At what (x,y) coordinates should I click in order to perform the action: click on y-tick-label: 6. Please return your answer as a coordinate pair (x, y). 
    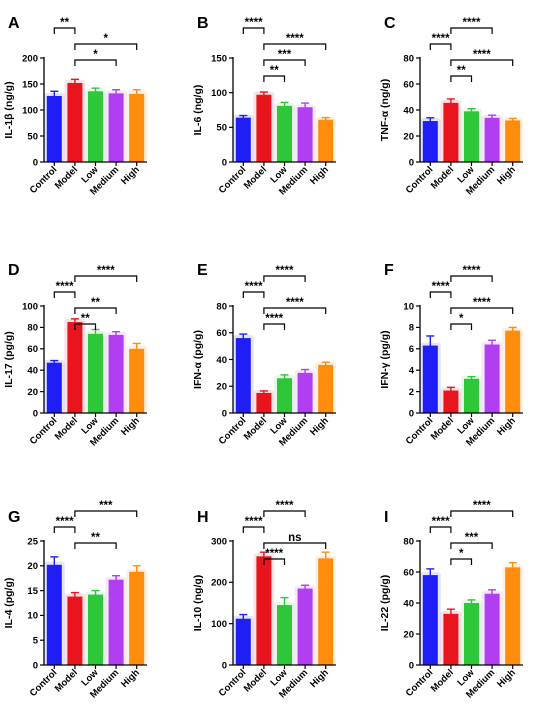
    Looking at the image, I should click on (411, 349).